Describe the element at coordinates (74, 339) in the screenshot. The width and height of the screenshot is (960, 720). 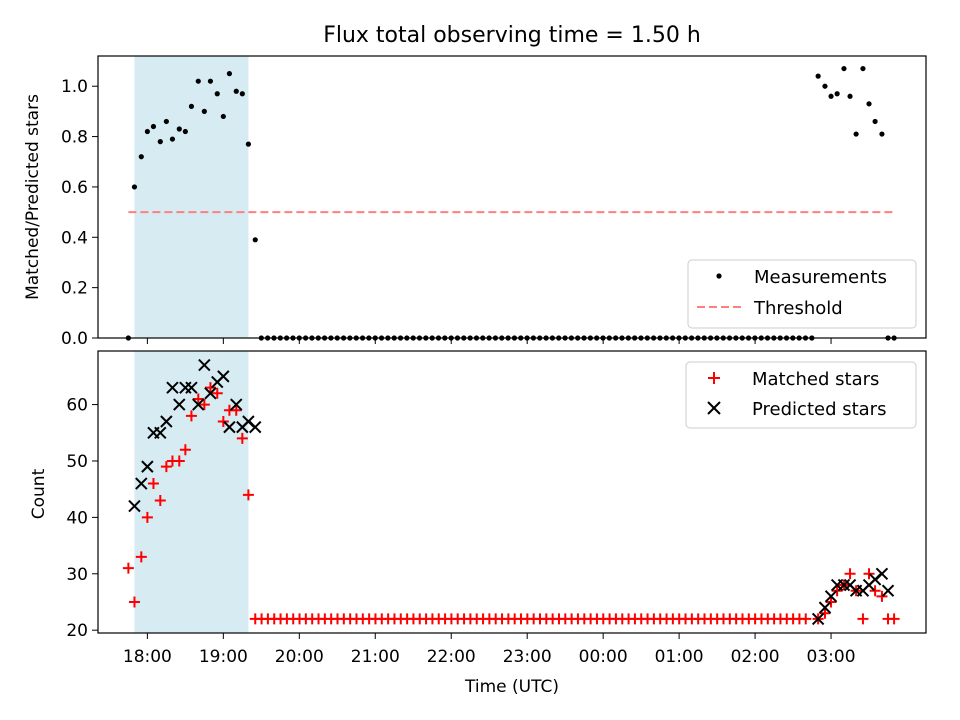
I see `y-tick-label: 0.0` at that location.